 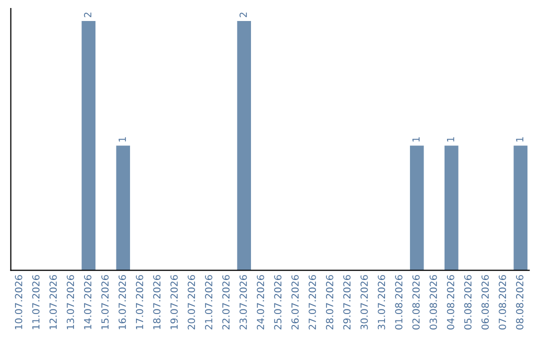 What do you see at coordinates (88, 302) in the screenshot?
I see `x-tick-label: 14.07.2026` at bounding box center [88, 302].